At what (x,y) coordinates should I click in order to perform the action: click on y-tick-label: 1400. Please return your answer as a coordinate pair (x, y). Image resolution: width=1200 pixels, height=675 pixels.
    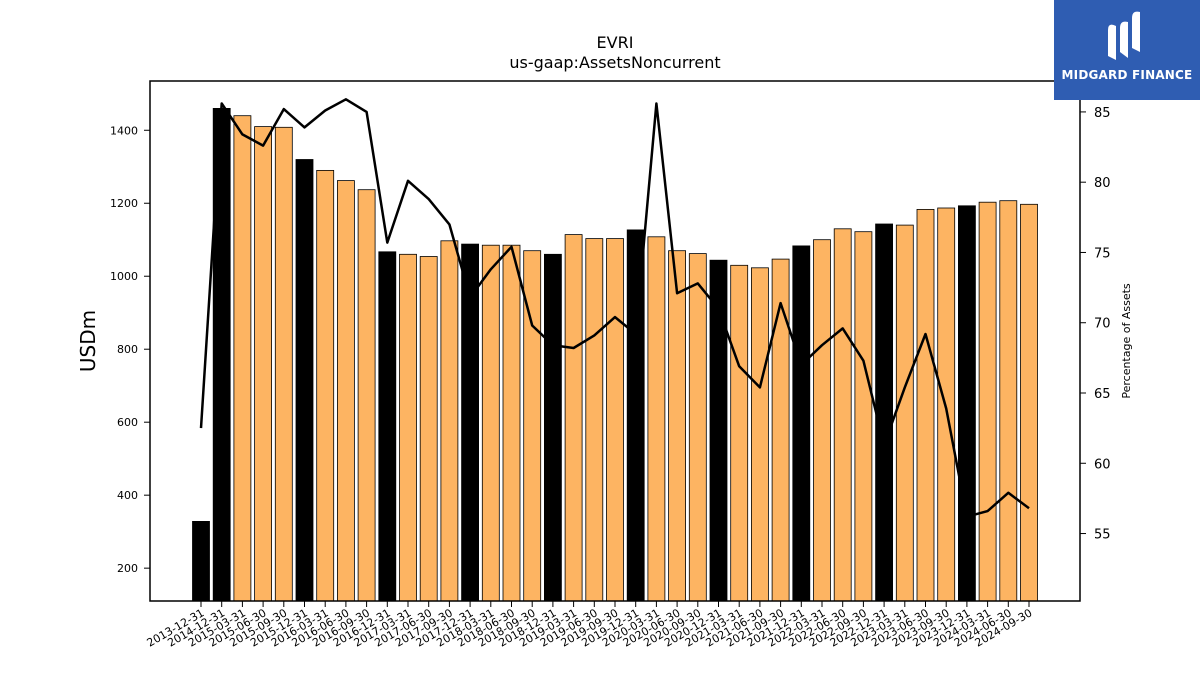
    Looking at the image, I should click on (124, 130).